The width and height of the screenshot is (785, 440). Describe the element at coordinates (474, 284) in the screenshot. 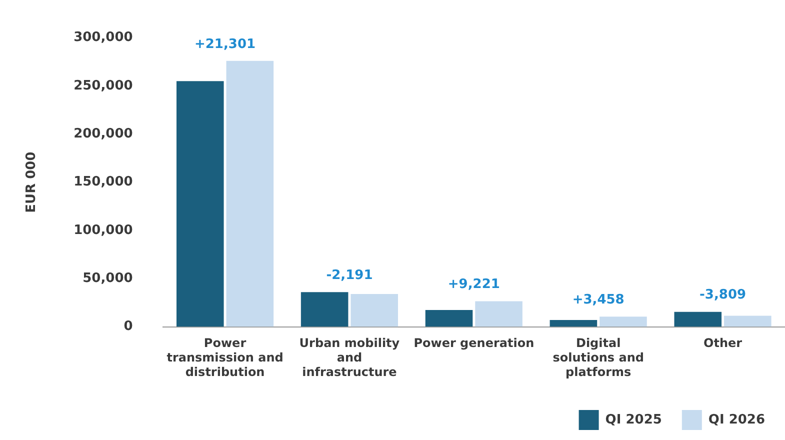

I see `annotation: +9,221` at that location.